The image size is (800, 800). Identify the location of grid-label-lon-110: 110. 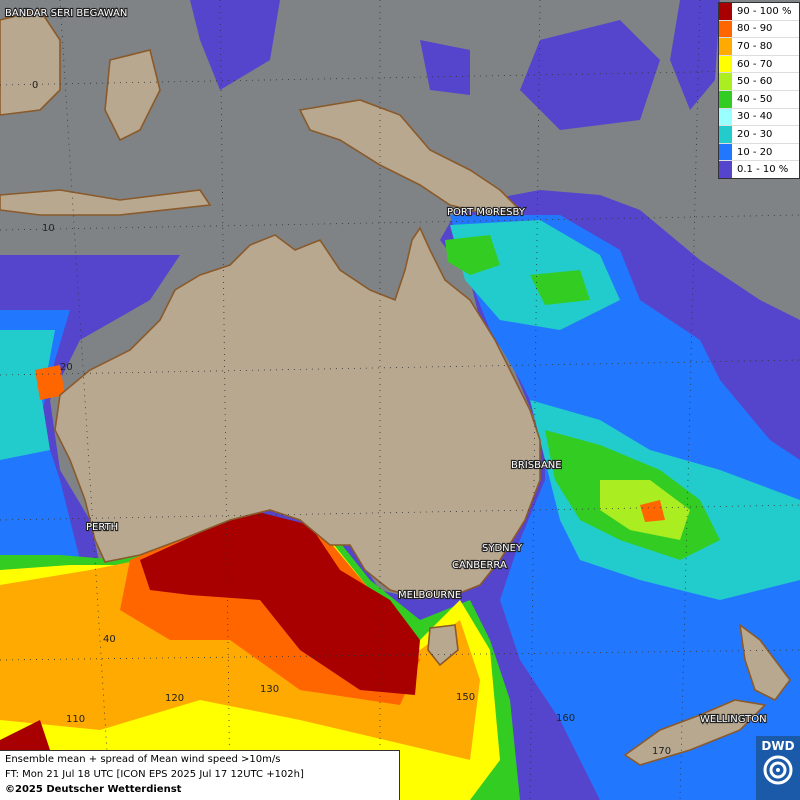
(75, 719).